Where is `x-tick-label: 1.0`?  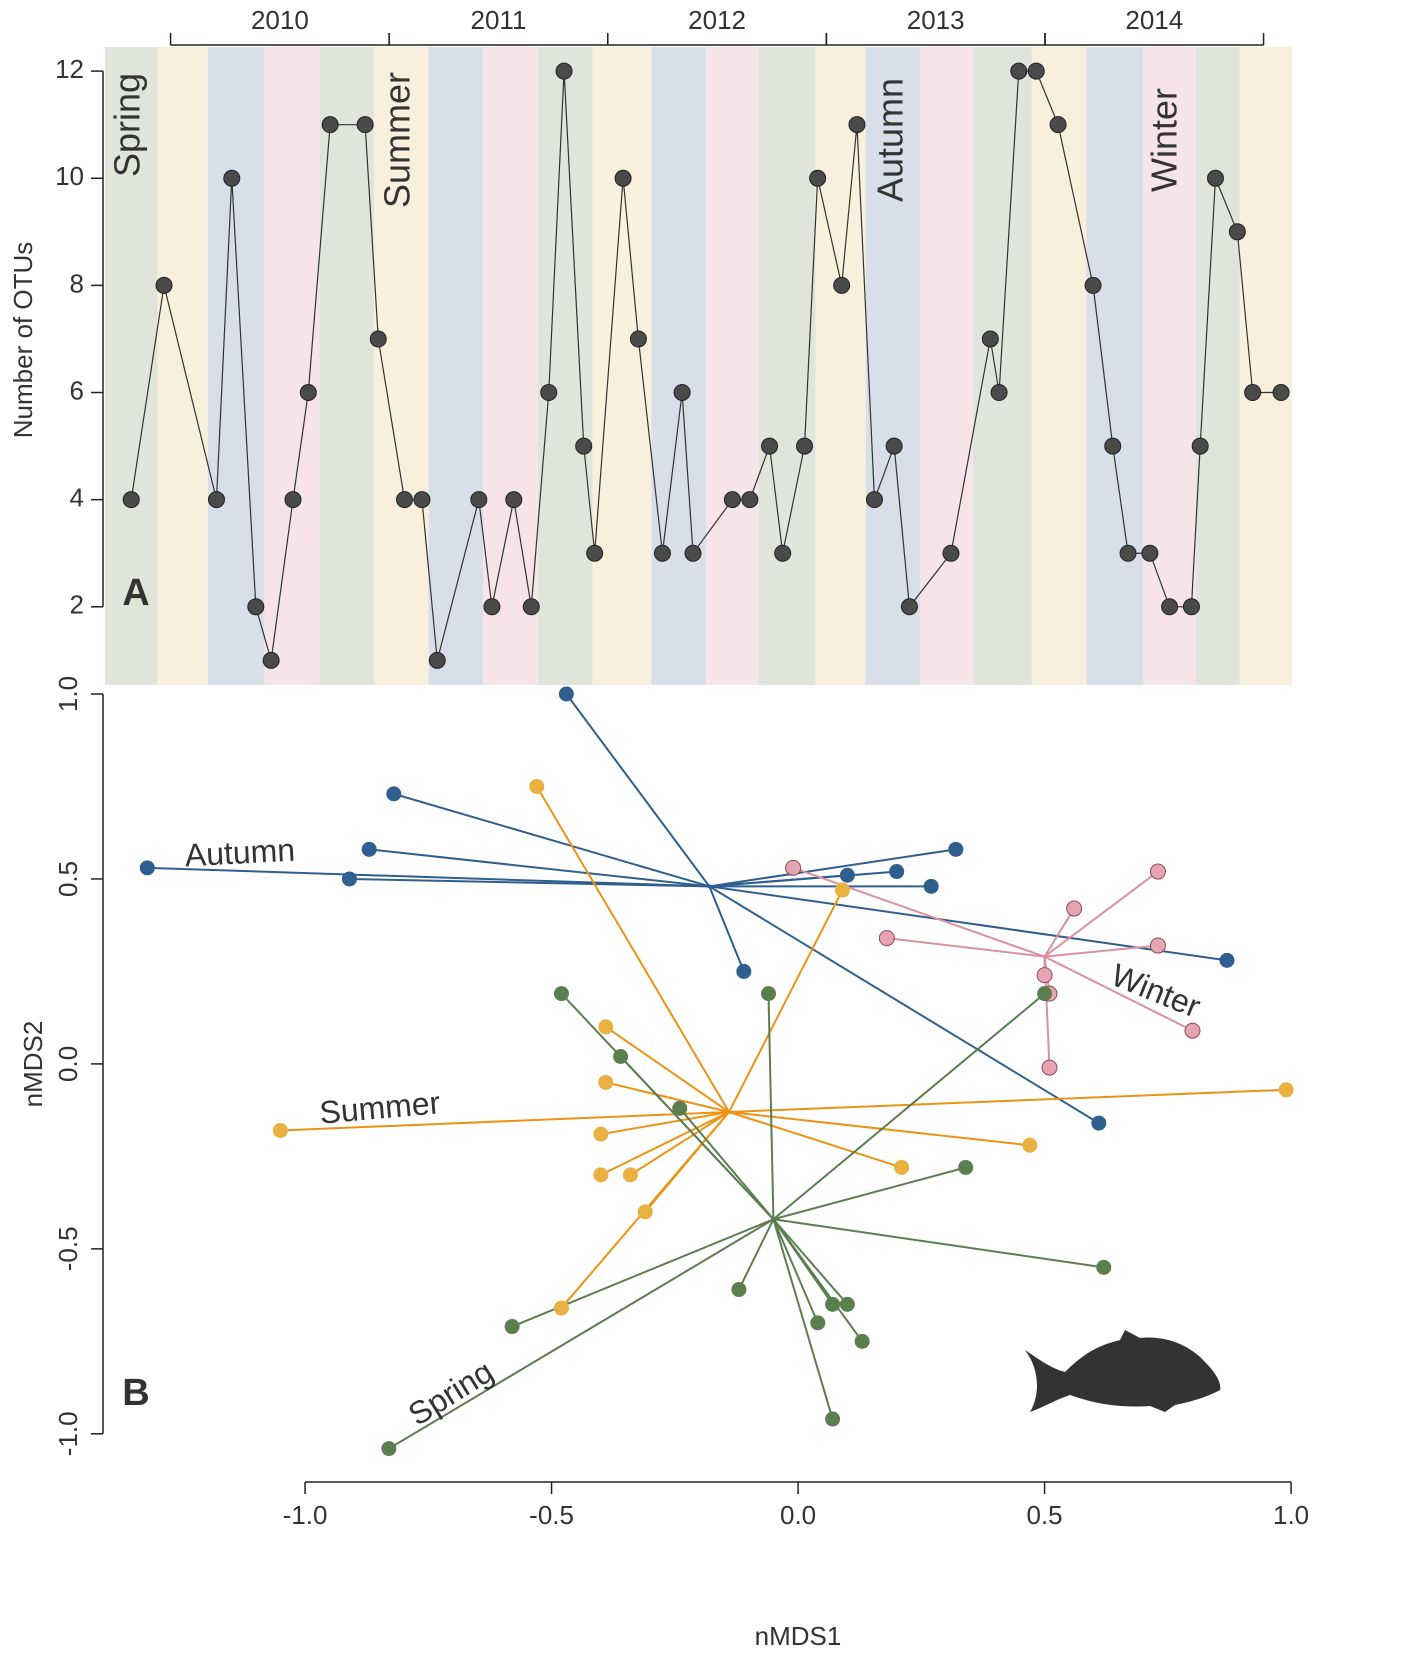 x-tick-label: 1.0 is located at coordinates (1291, 1515).